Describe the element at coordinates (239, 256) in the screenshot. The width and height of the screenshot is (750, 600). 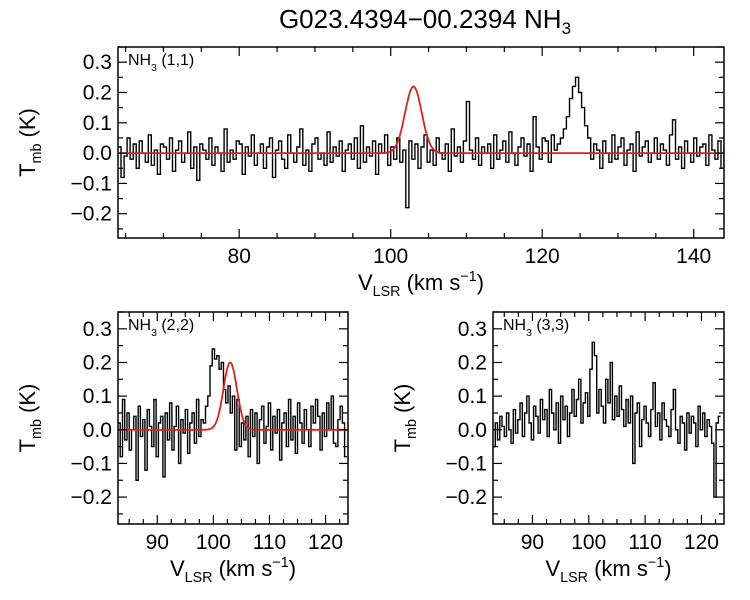
I see `x-tick-label: 80` at that location.